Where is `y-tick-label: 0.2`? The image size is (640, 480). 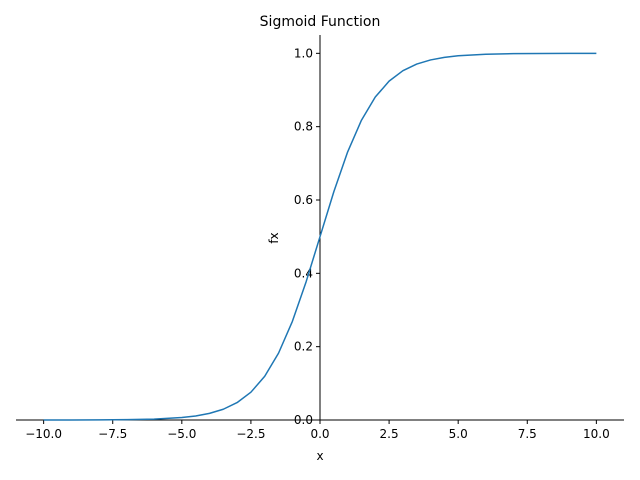 y-tick-label: 0.2 is located at coordinates (303, 347).